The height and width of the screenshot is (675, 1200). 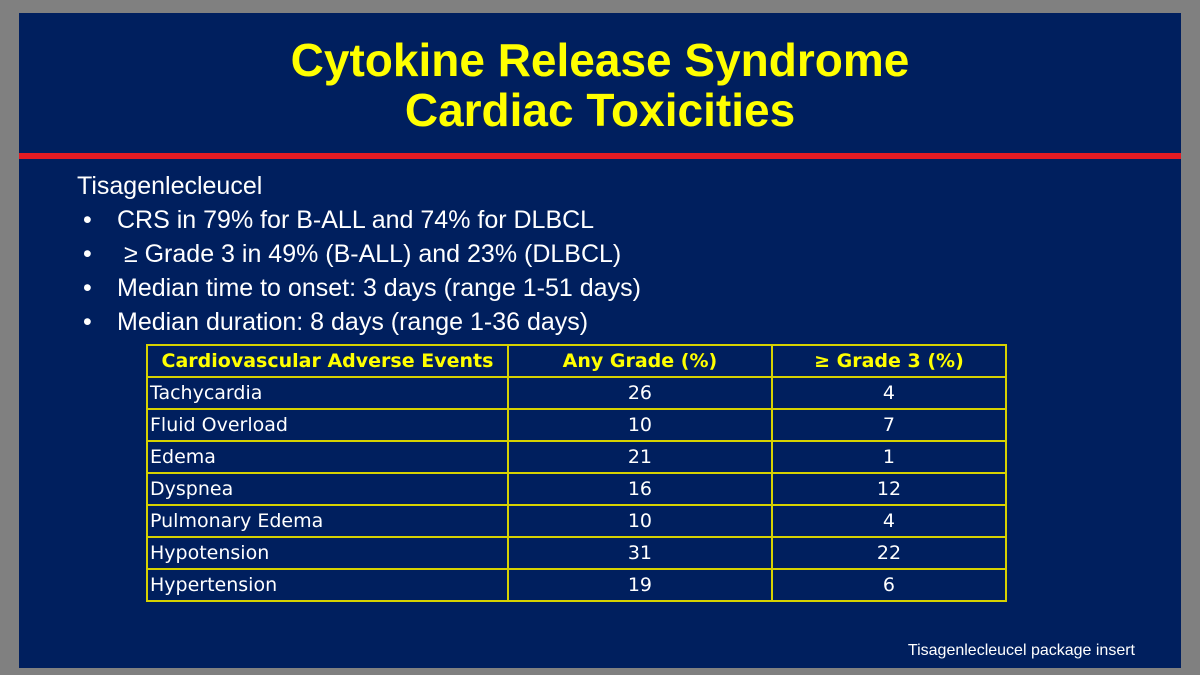 I want to click on grade-3-value: 6, so click(x=889, y=585).